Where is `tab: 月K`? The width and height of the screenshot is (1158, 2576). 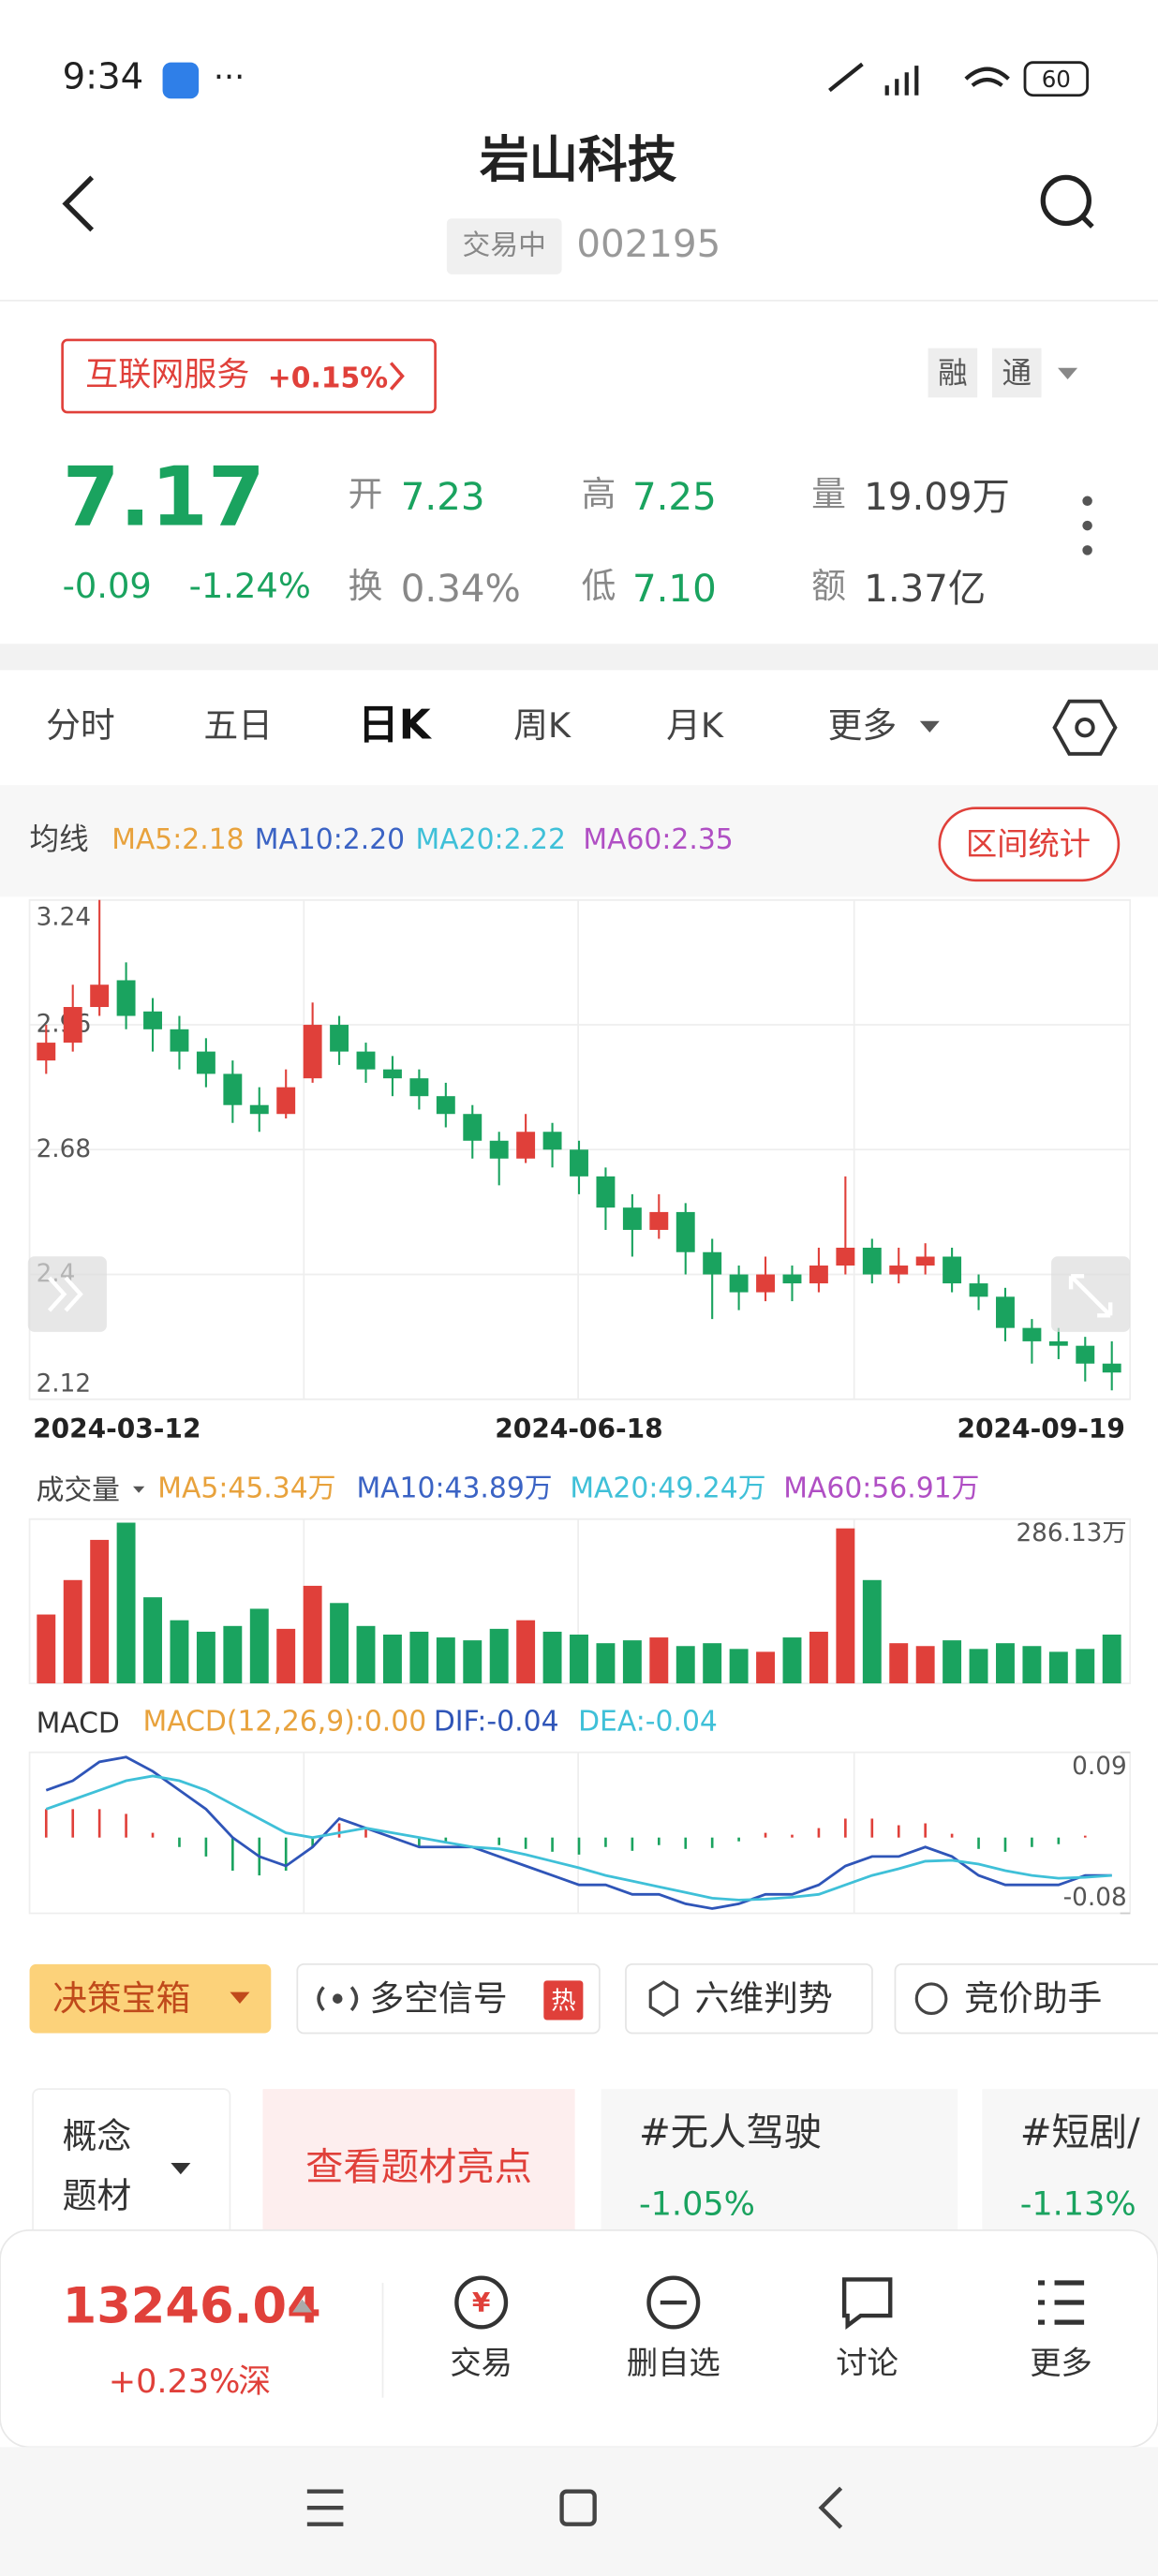
tab: 月K is located at coordinates (695, 725).